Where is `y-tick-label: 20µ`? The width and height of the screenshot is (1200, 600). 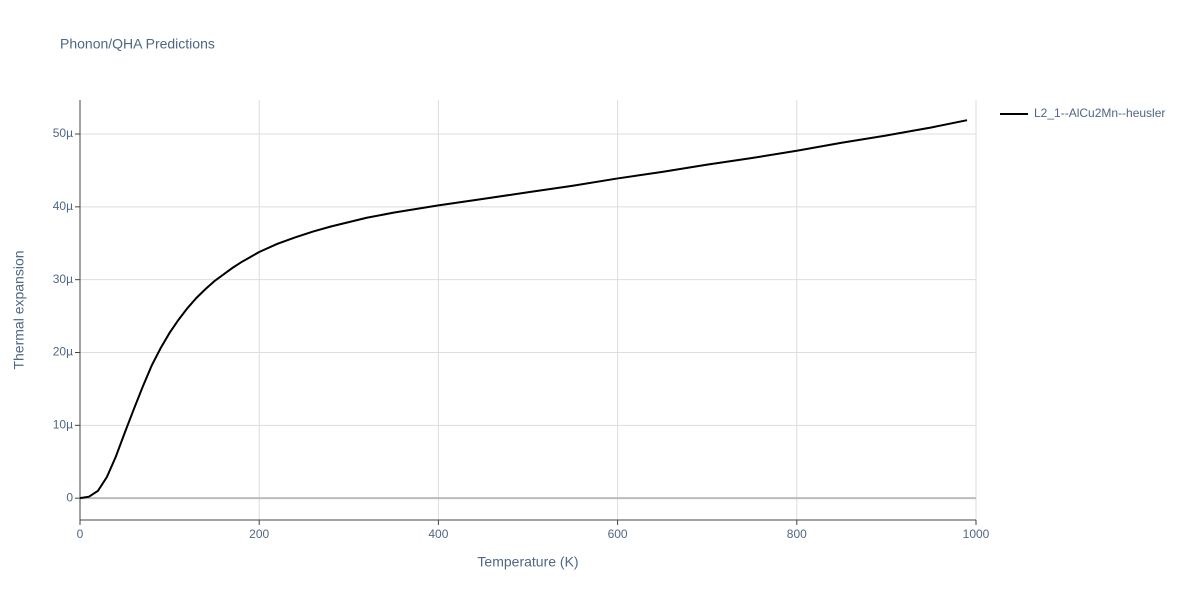 y-tick-label: 20µ is located at coordinates (63, 352).